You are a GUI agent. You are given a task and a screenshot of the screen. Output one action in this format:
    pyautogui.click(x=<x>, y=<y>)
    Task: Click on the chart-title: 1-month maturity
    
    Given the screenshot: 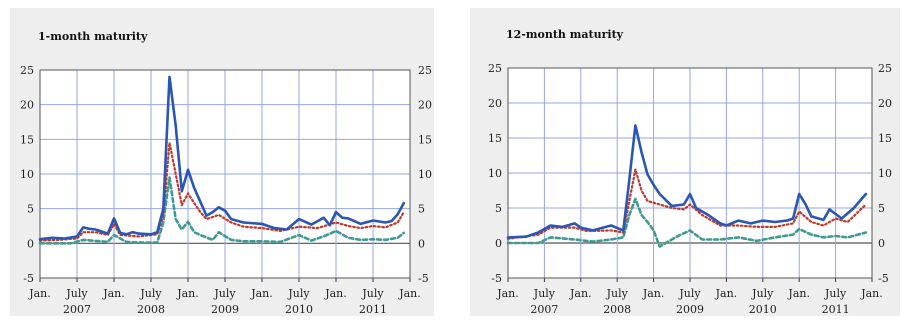 What is the action you would take?
    pyautogui.click(x=93, y=36)
    